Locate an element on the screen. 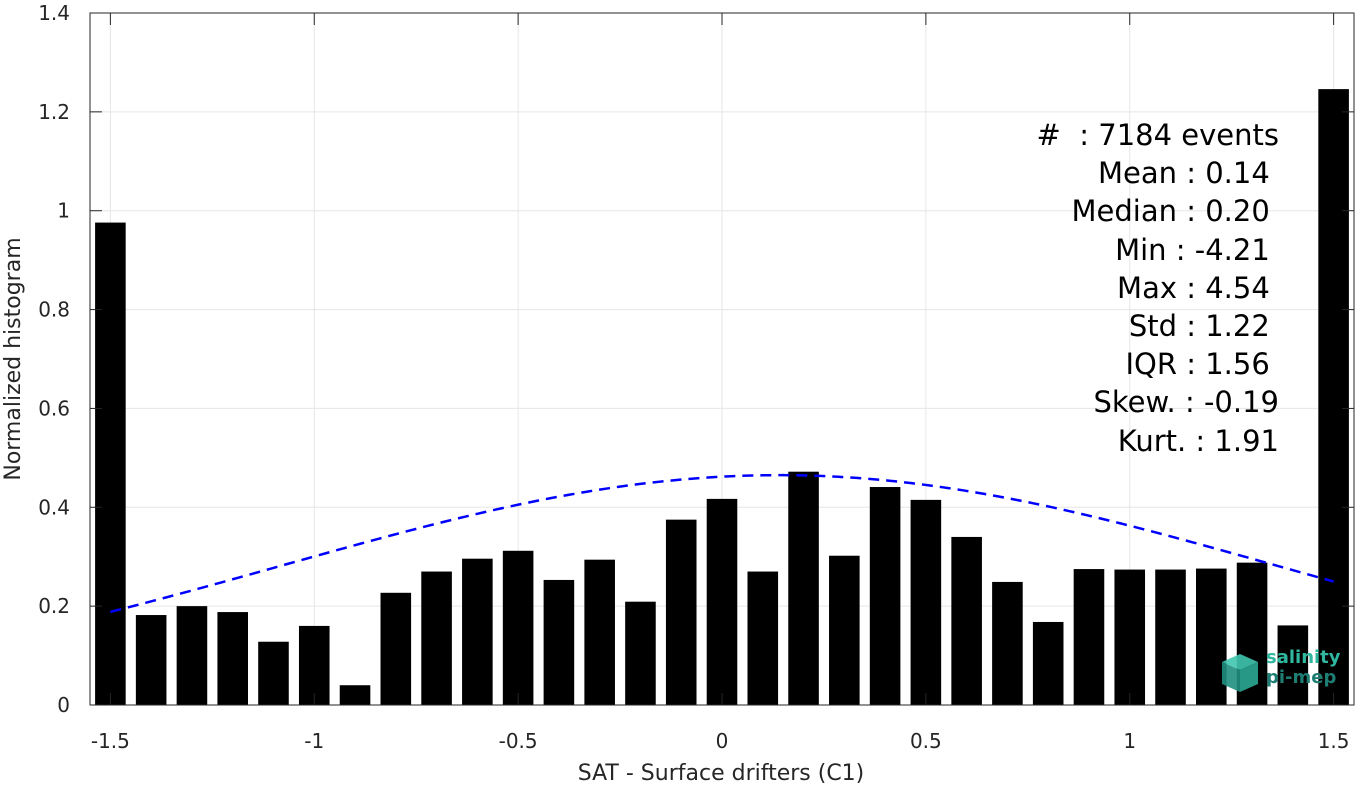 This screenshot has height=785, width=1367. stat-std: Std : 1.22 is located at coordinates (1203, 326).